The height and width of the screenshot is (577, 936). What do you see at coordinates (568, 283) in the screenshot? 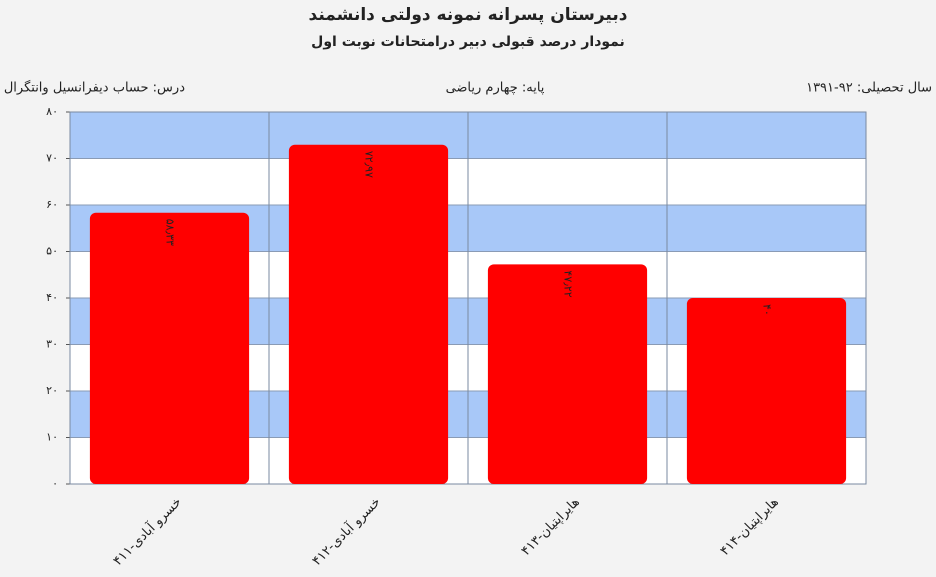
I see `value-label: ۴۷٫۲۲` at bounding box center [568, 283].